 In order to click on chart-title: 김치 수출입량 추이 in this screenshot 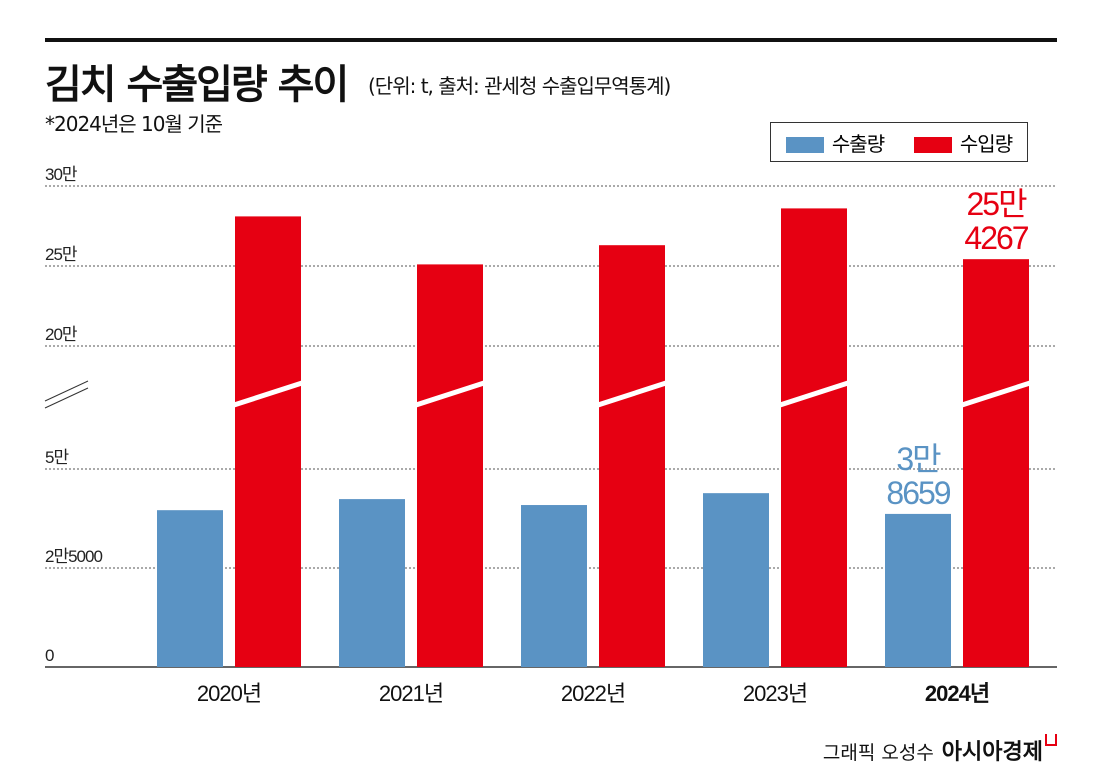, I will do `click(197, 85)`.